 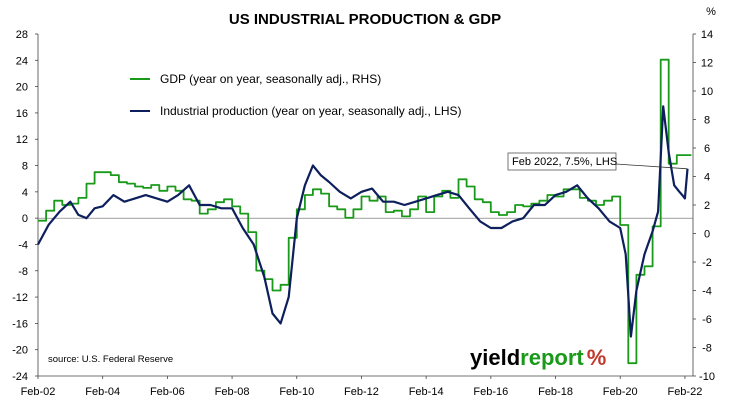 What do you see at coordinates (22, 88) in the screenshot?
I see `left-tick-label: 20` at bounding box center [22, 88].